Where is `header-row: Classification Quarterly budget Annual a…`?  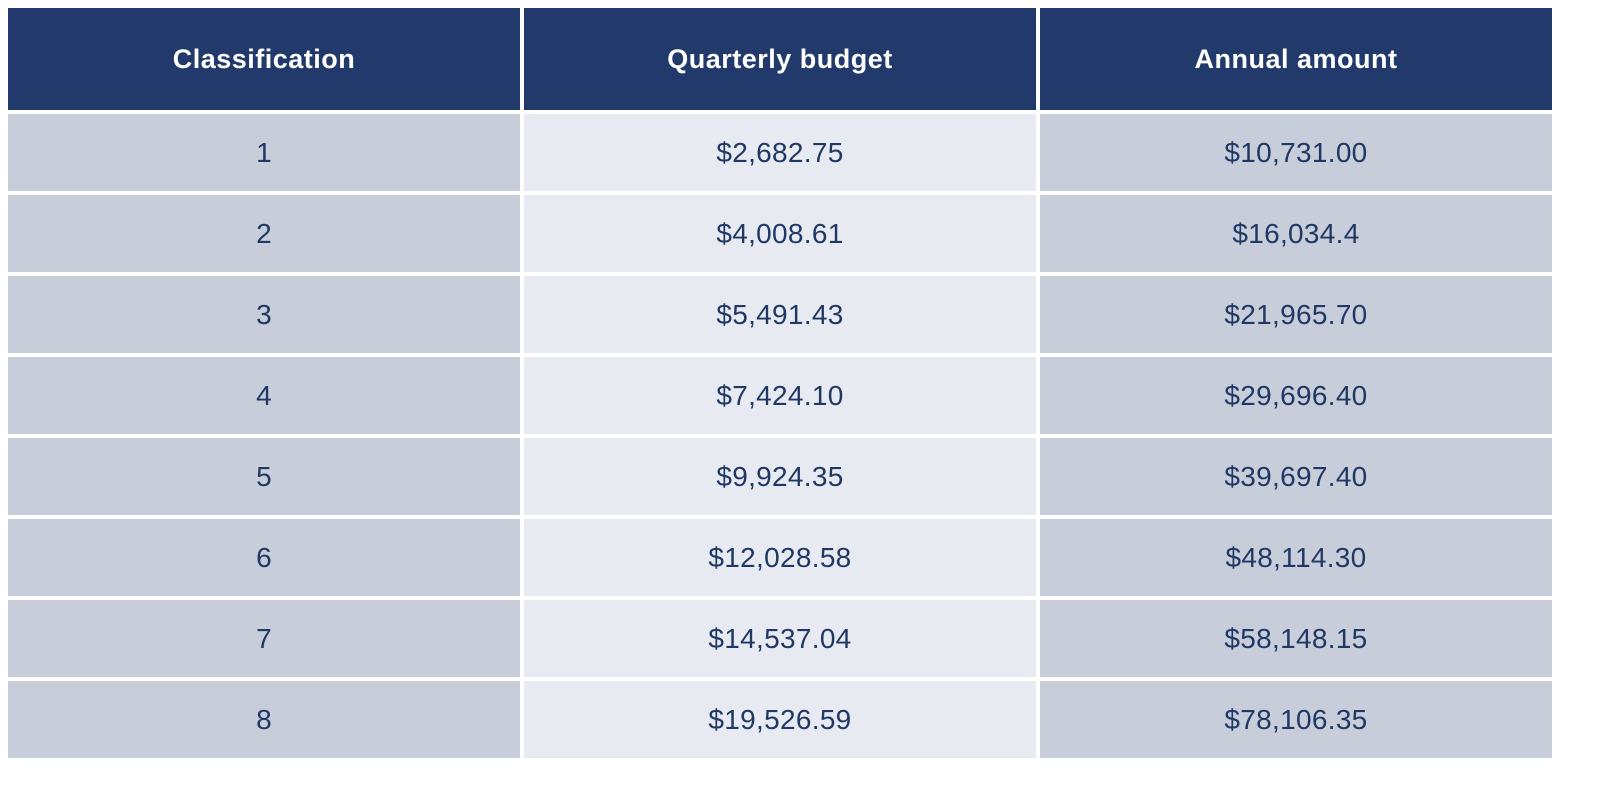
header-row: Classification Quarterly budget Annual a… is located at coordinates (780, 59).